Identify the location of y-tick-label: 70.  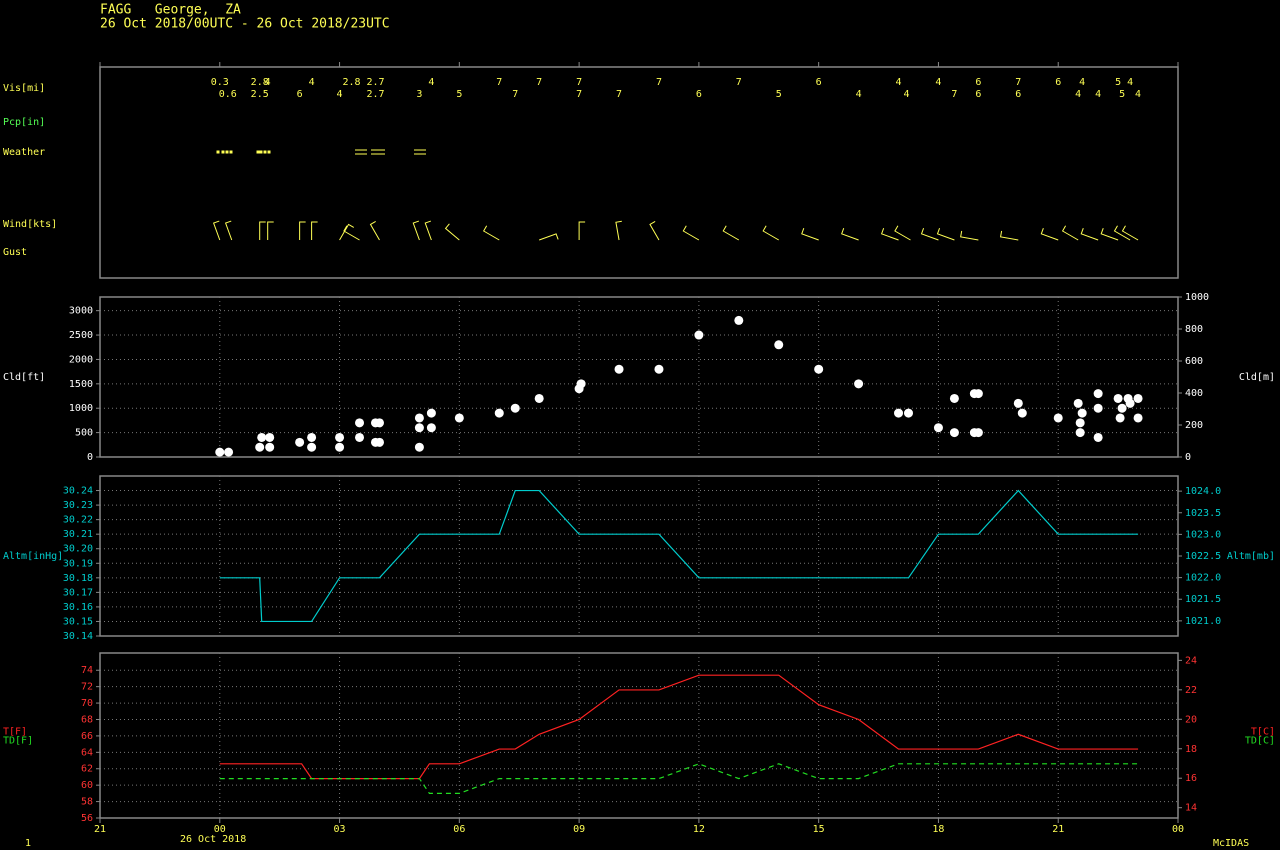
(87, 703).